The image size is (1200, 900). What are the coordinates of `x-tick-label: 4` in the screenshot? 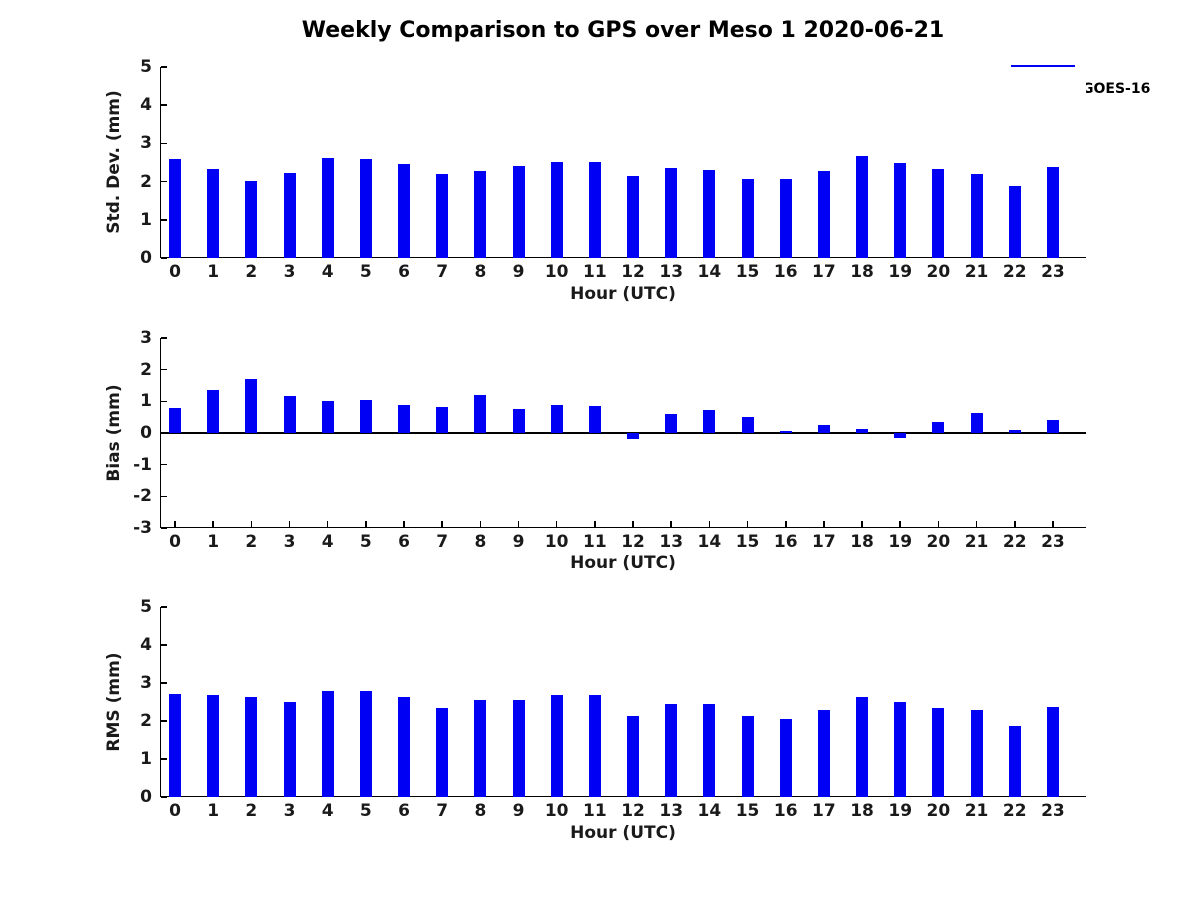 It's located at (327, 272).